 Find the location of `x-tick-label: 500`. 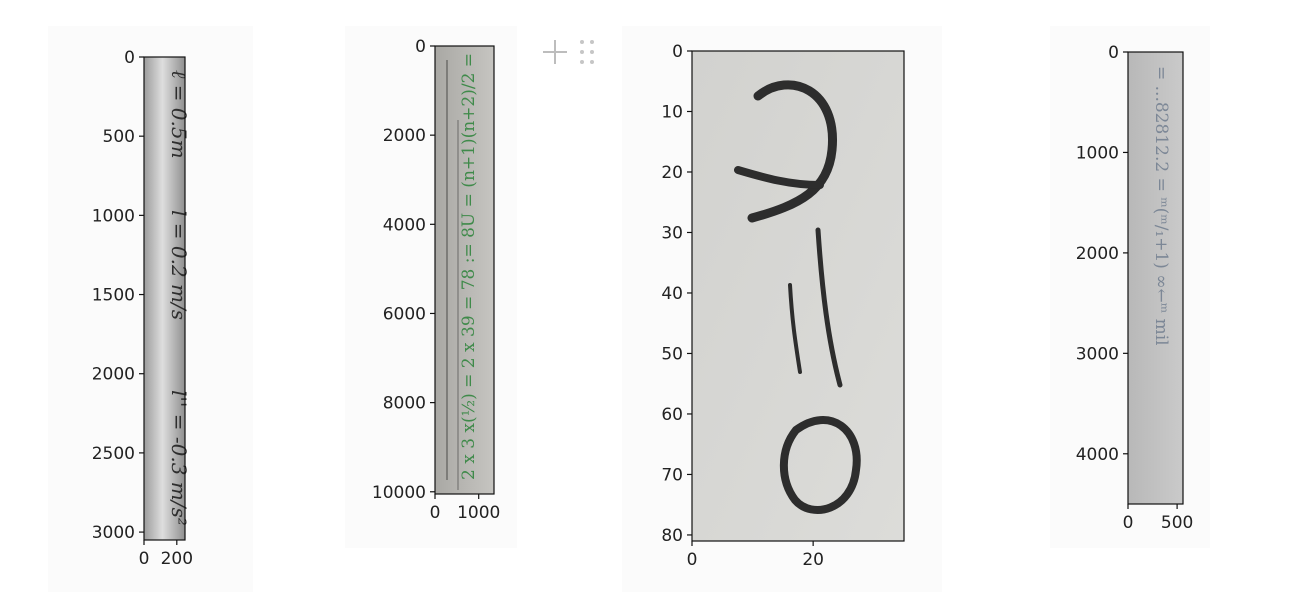

x-tick-label: 500 is located at coordinates (1177, 523).